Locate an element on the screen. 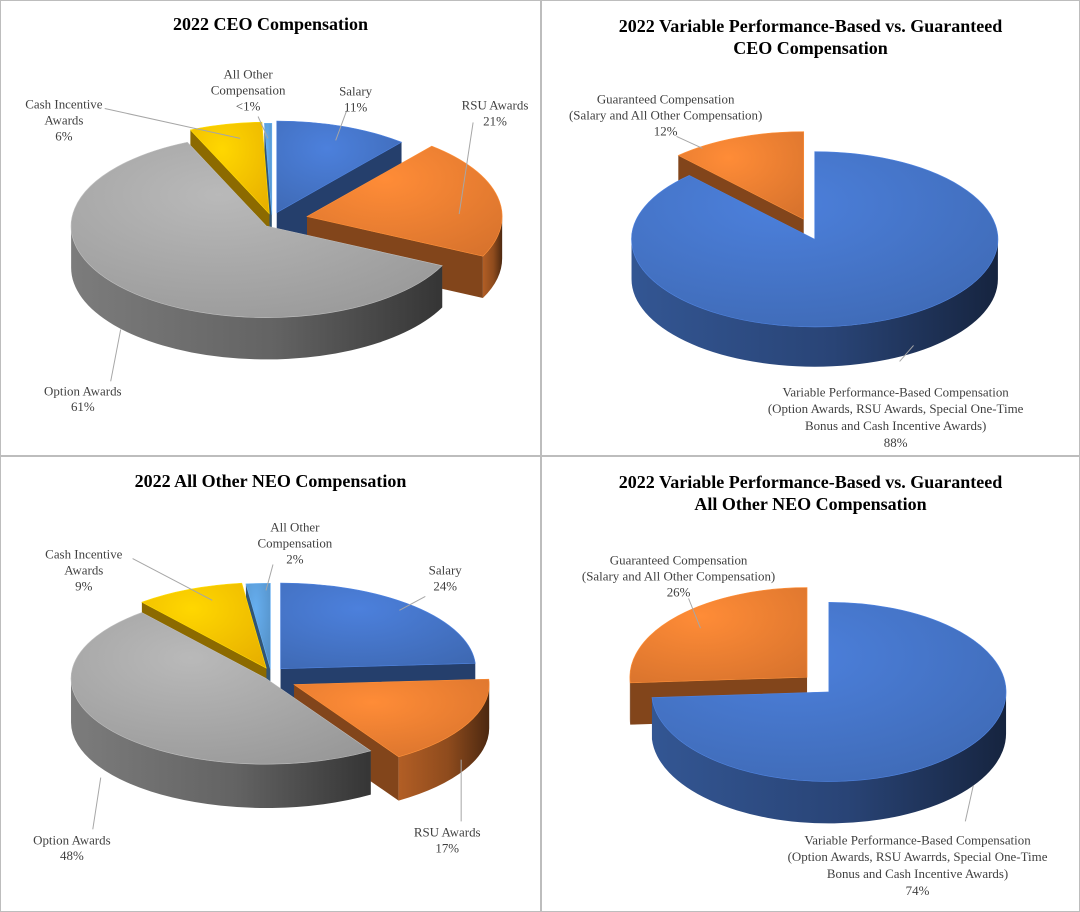  pie-slice-rim-rsu-awards is located at coordinates (444, 742).